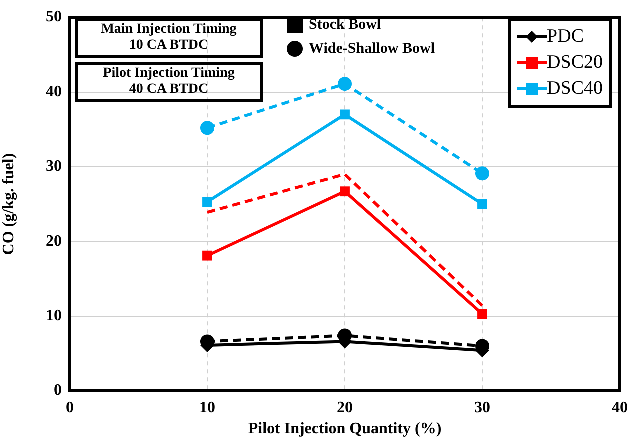 Image resolution: width=636 pixels, height=439 pixels. I want to click on x-tick-label: 20, so click(345, 408).